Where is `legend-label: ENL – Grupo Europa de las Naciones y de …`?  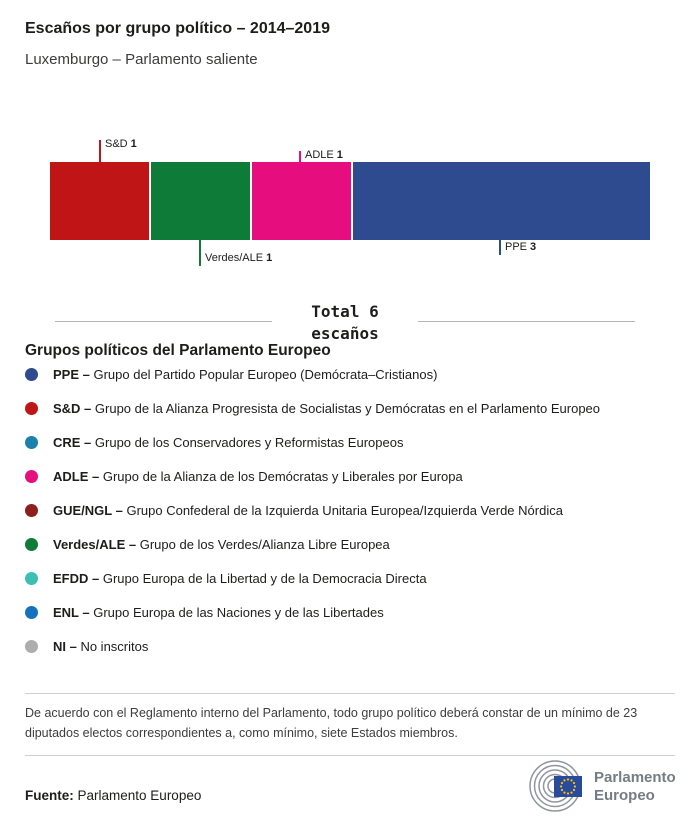 legend-label: ENL – Grupo Europa de las Naciones y de … is located at coordinates (218, 612).